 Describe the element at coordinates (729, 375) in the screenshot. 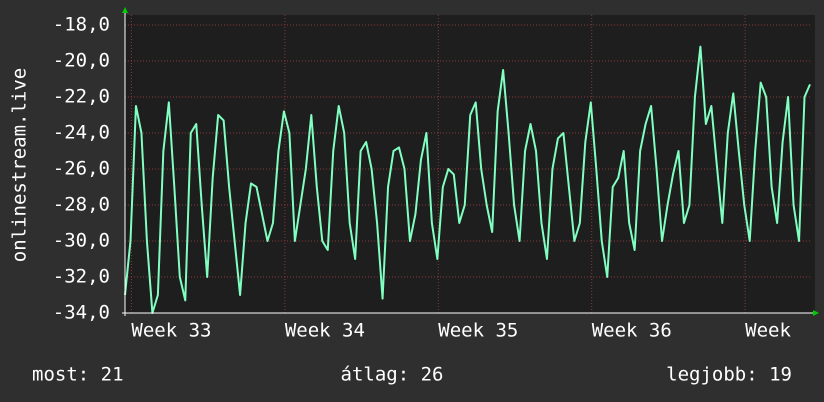

I see `footer-best: legjobb: 19` at that location.